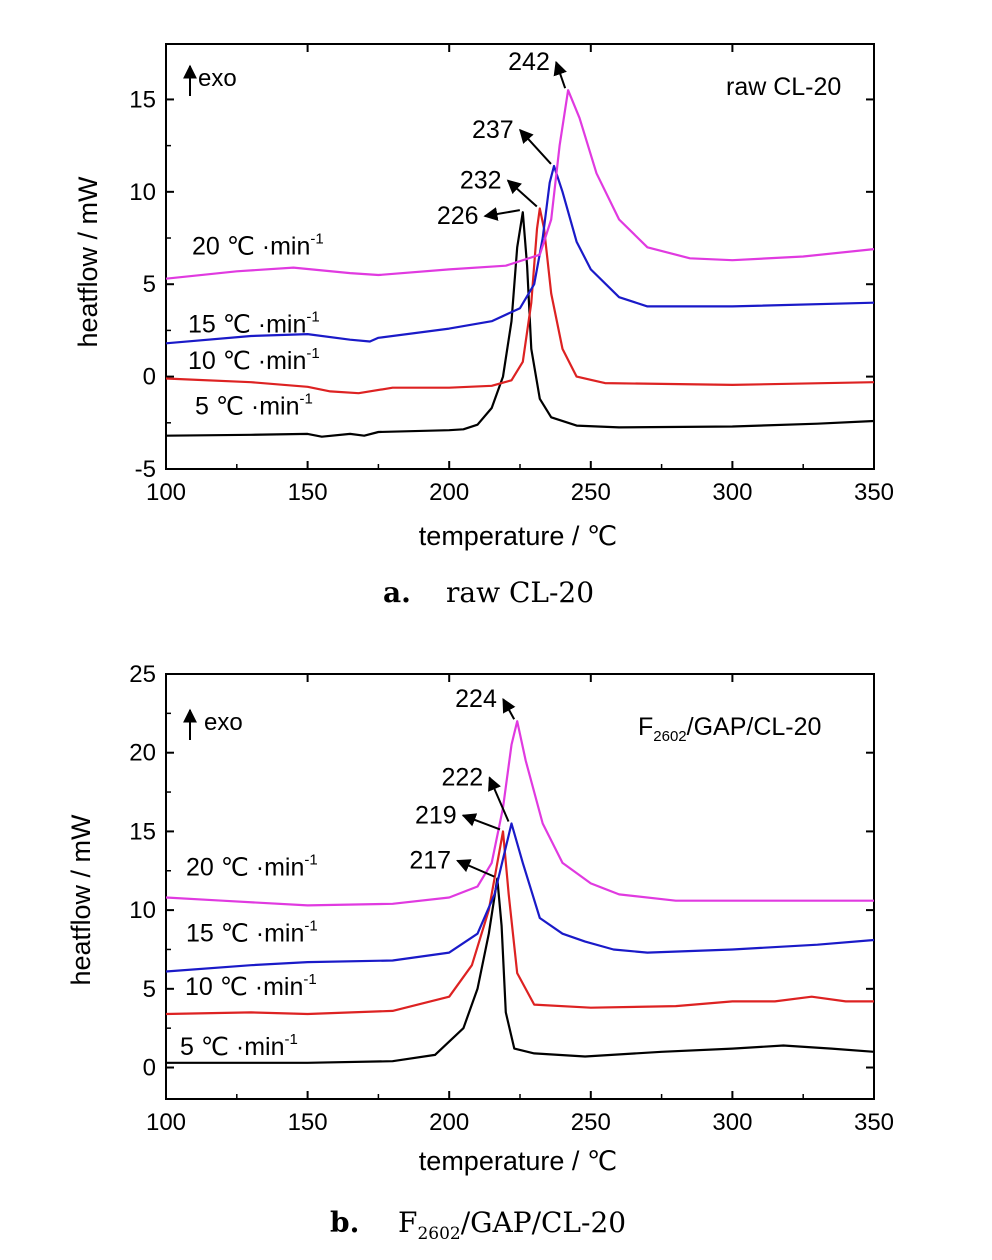 The image size is (992, 1260). I want to click on caption-text: F2602/GAP/CL-20, so click(512, 1225).